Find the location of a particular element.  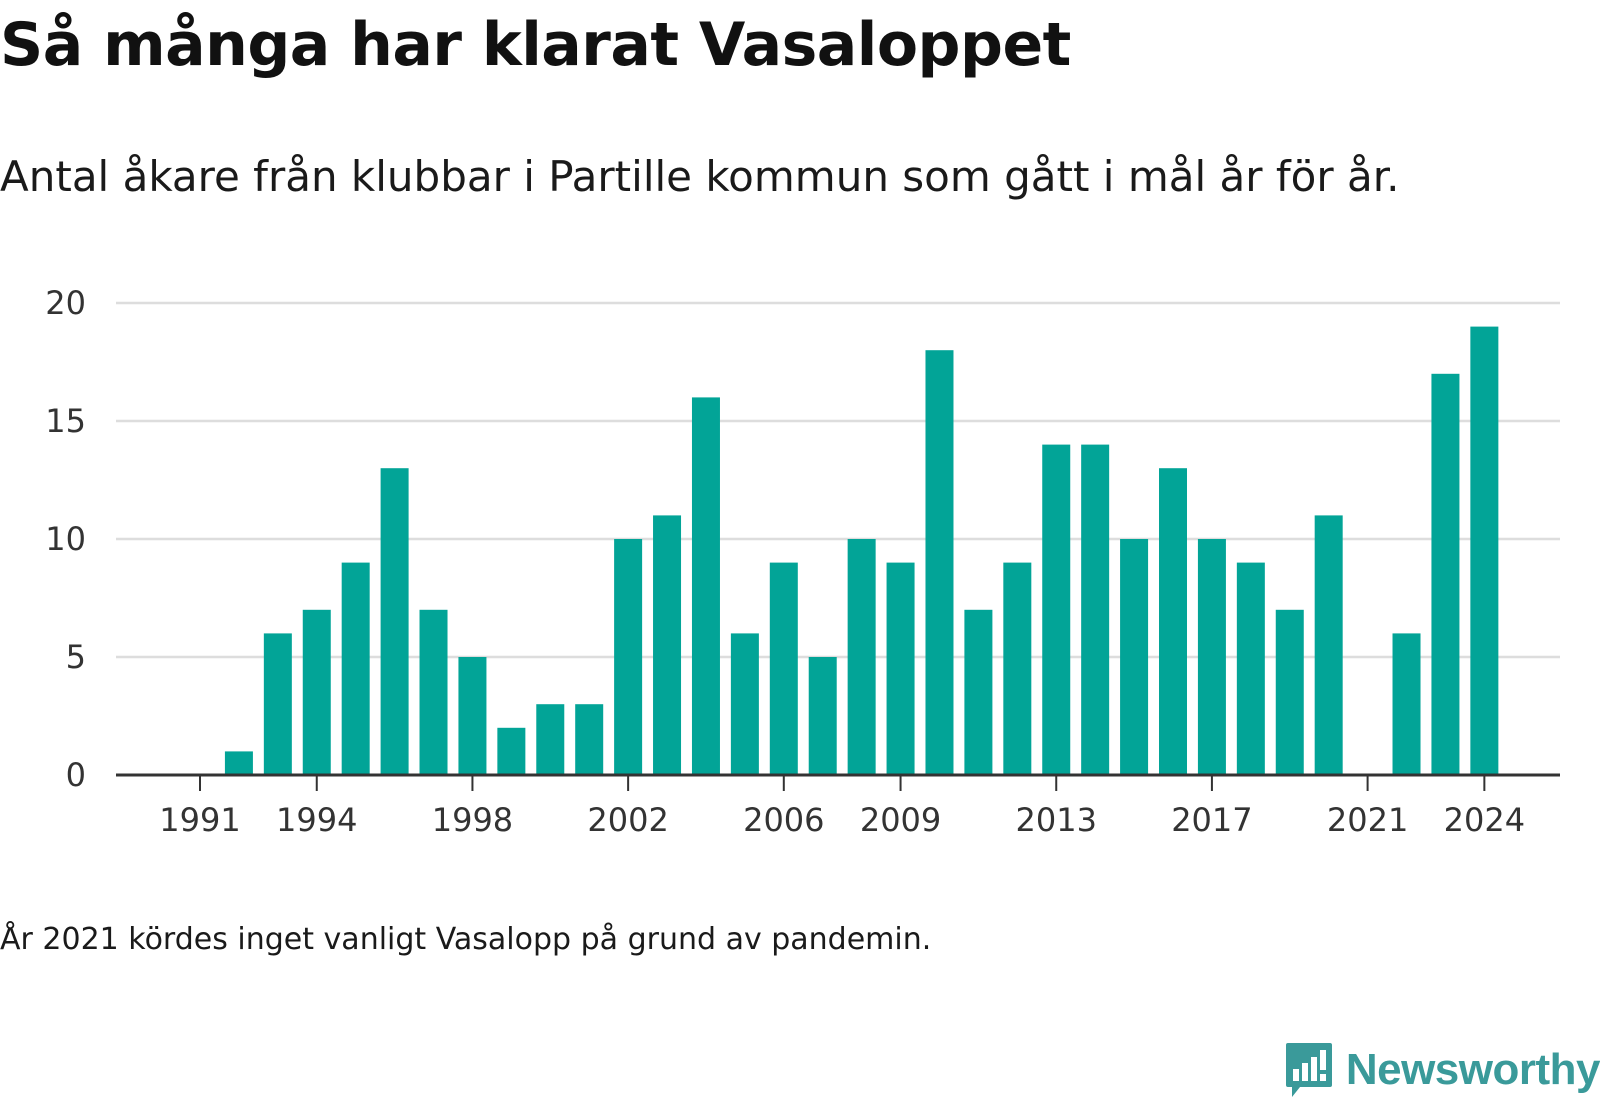

y-tick-label: 10 is located at coordinates (65, 539).